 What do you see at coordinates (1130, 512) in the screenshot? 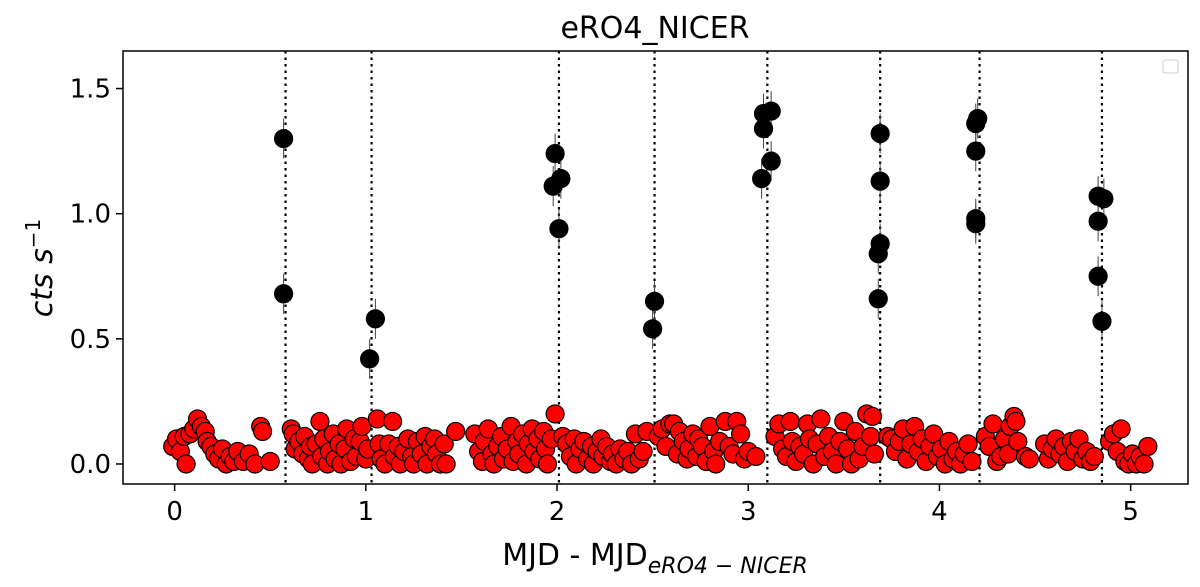
I see `x-tick-label: 5` at bounding box center [1130, 512].